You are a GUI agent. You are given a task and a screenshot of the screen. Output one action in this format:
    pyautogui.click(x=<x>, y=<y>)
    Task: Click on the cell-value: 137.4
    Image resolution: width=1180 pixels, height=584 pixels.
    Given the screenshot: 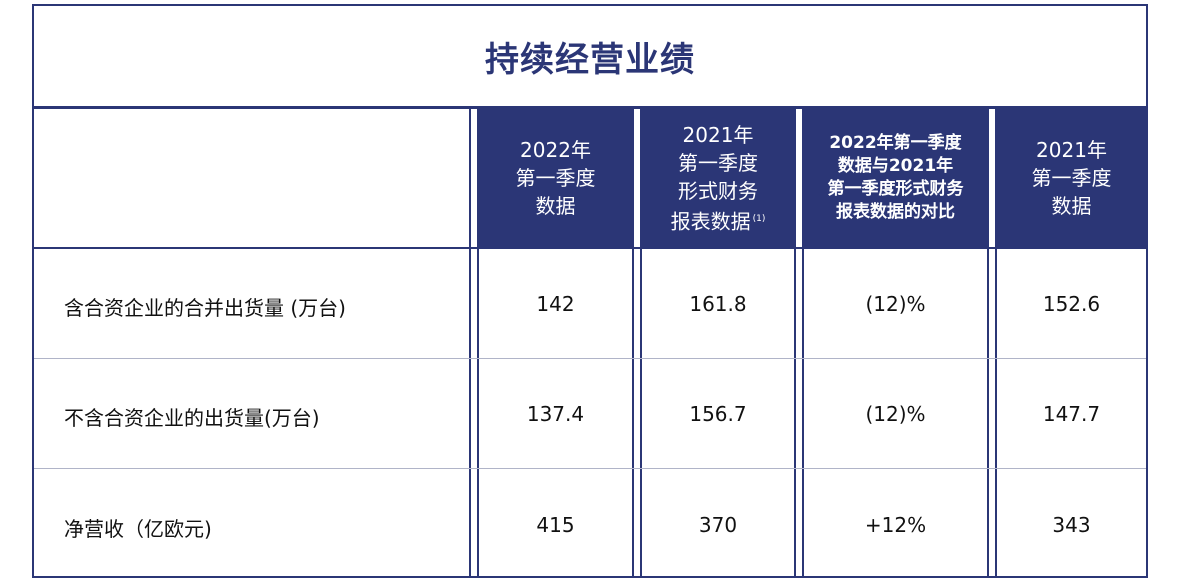 What is the action you would take?
    pyautogui.click(x=555, y=414)
    